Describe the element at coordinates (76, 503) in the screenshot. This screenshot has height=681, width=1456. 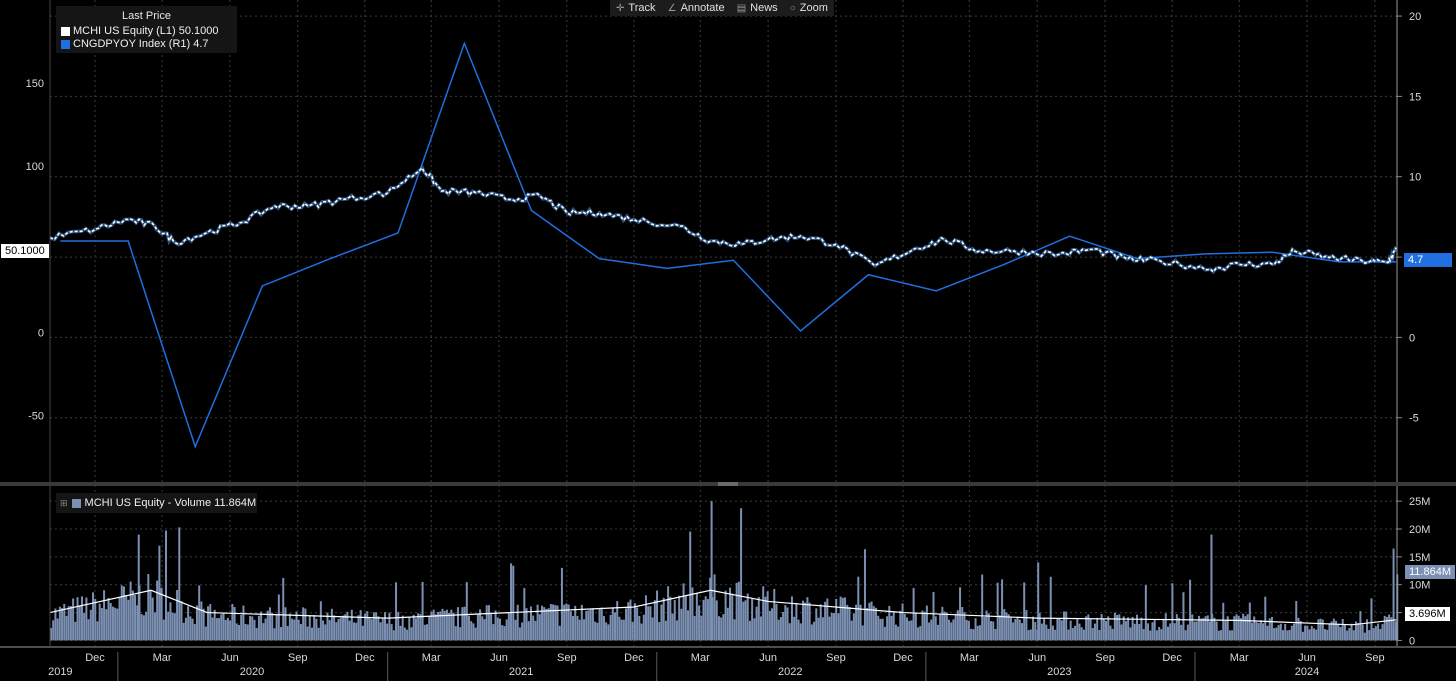
I see `volume-legend-swatch` at that location.